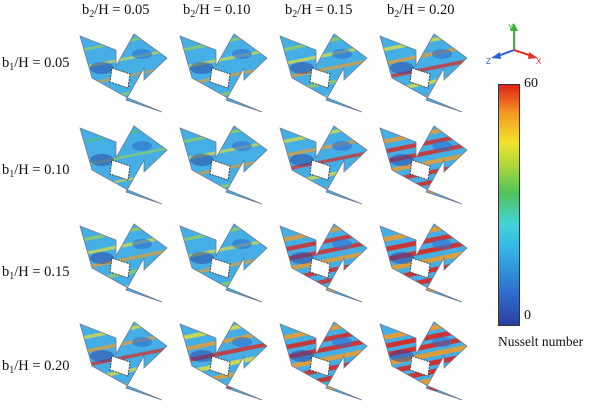 The height and width of the screenshot is (419, 600). Describe the element at coordinates (36, 171) in the screenshot. I see `row-header: b1/H = 0.10` at that location.